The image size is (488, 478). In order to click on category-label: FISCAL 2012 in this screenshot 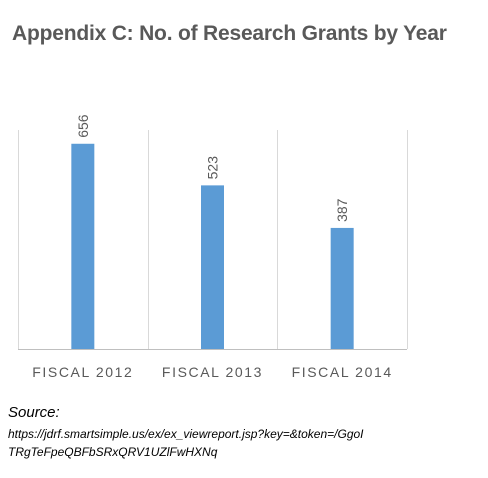, I will do `click(82, 372)`.